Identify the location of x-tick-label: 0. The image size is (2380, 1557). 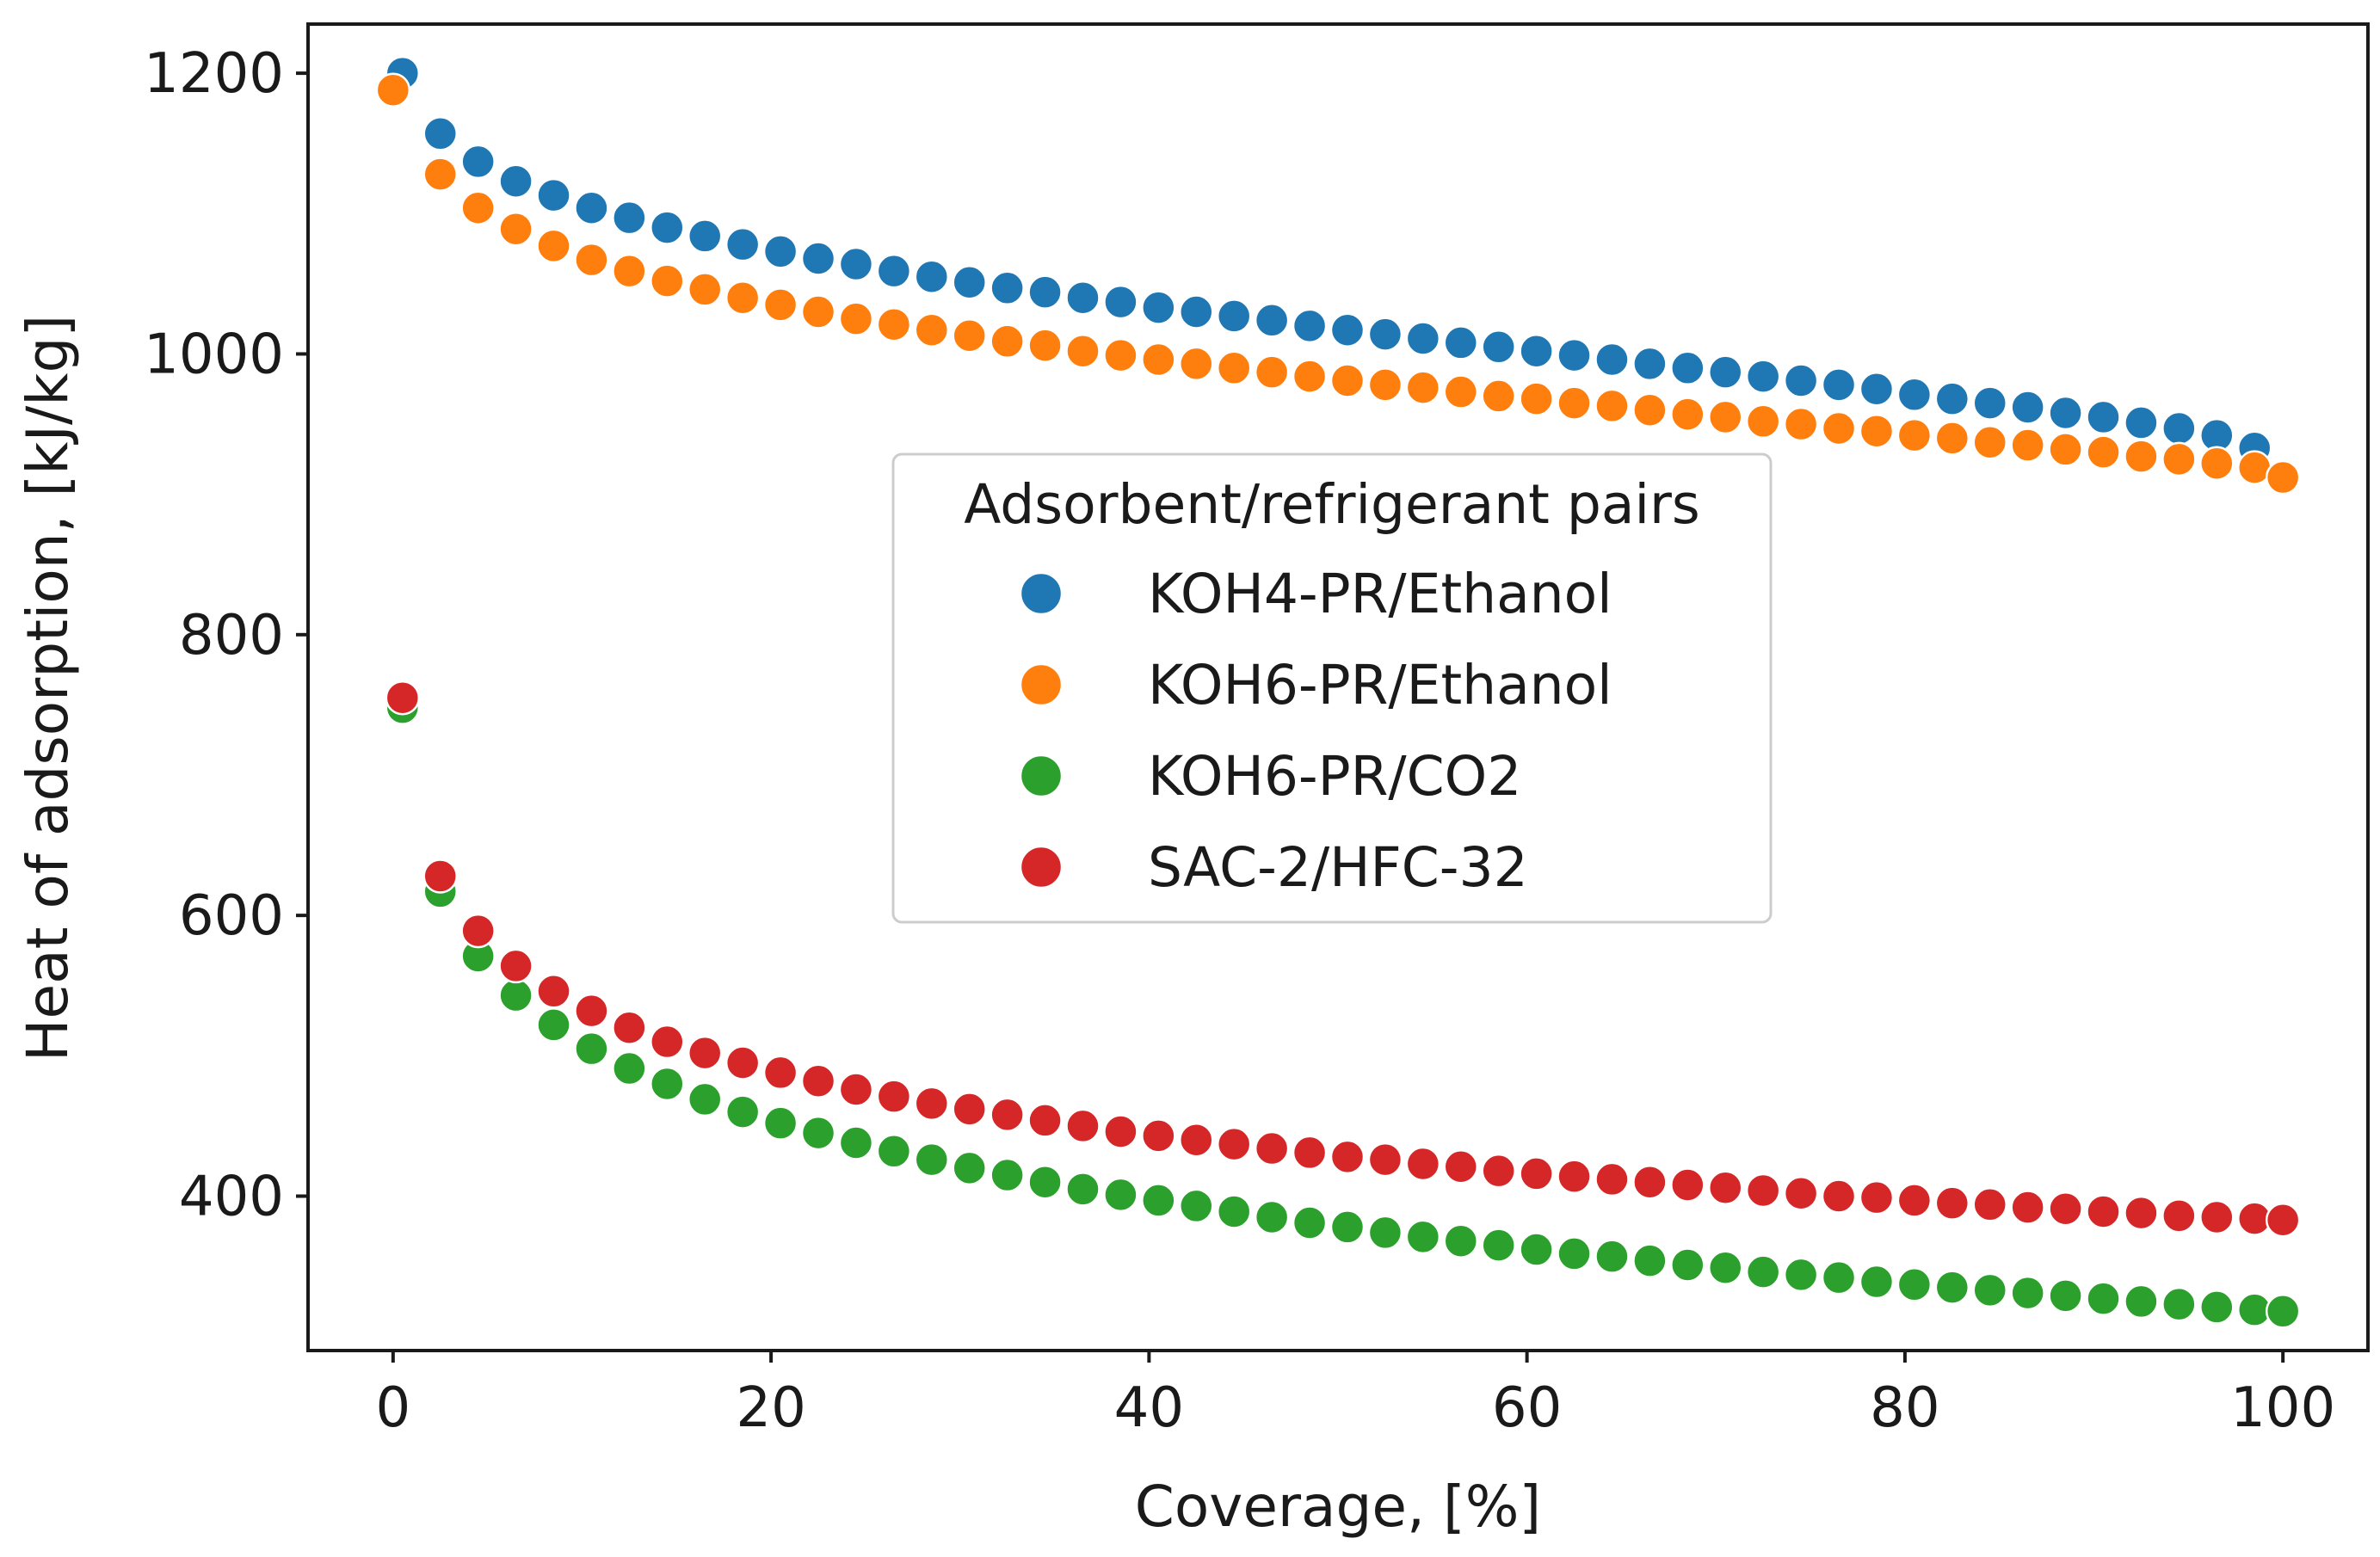
(392, 1408).